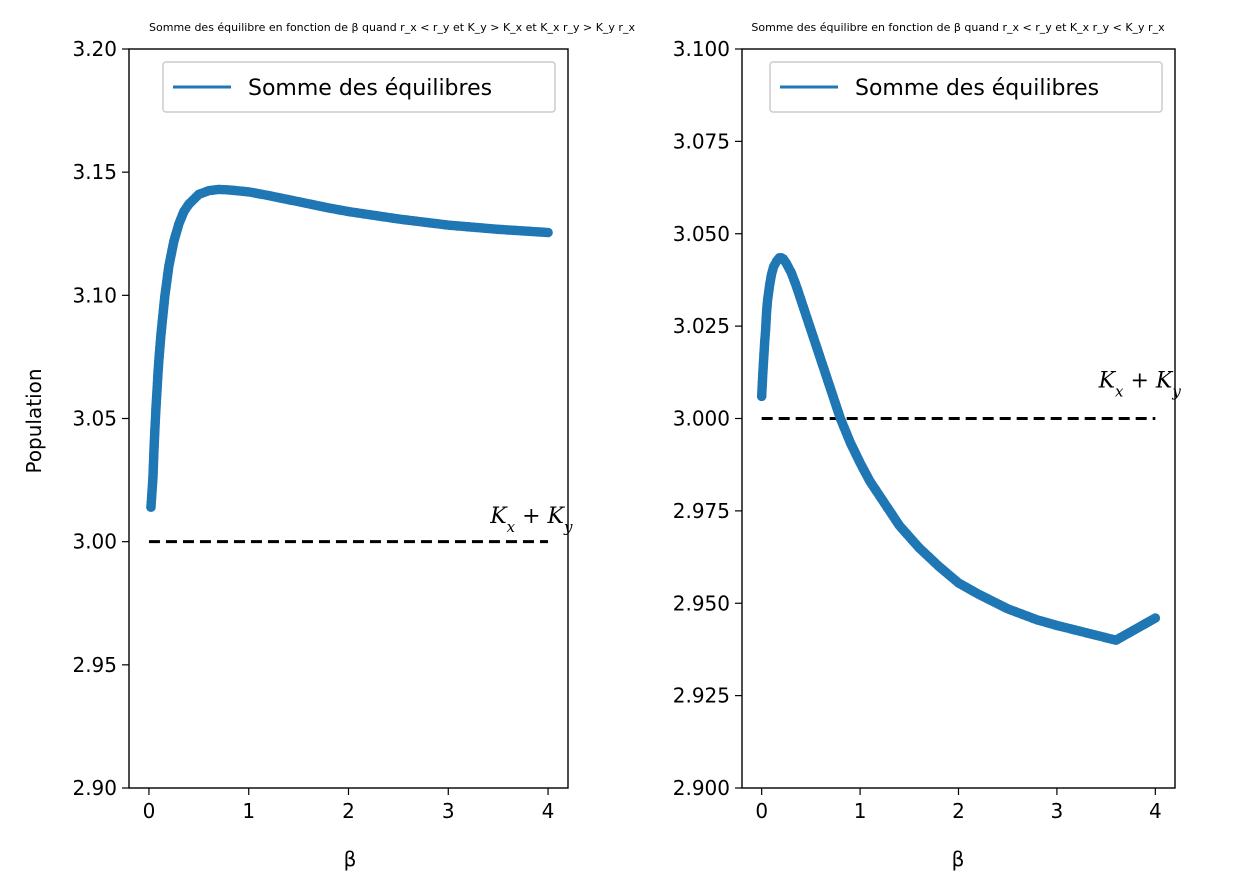 This screenshot has height=889, width=1239. Describe the element at coordinates (94, 419) in the screenshot. I see `y-tick-label: 3.05` at that location.